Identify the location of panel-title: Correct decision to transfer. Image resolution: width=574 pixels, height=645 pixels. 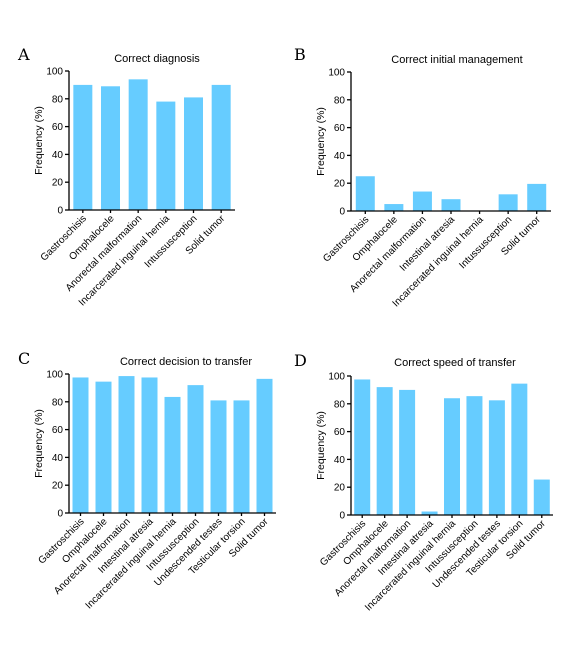
(186, 362).